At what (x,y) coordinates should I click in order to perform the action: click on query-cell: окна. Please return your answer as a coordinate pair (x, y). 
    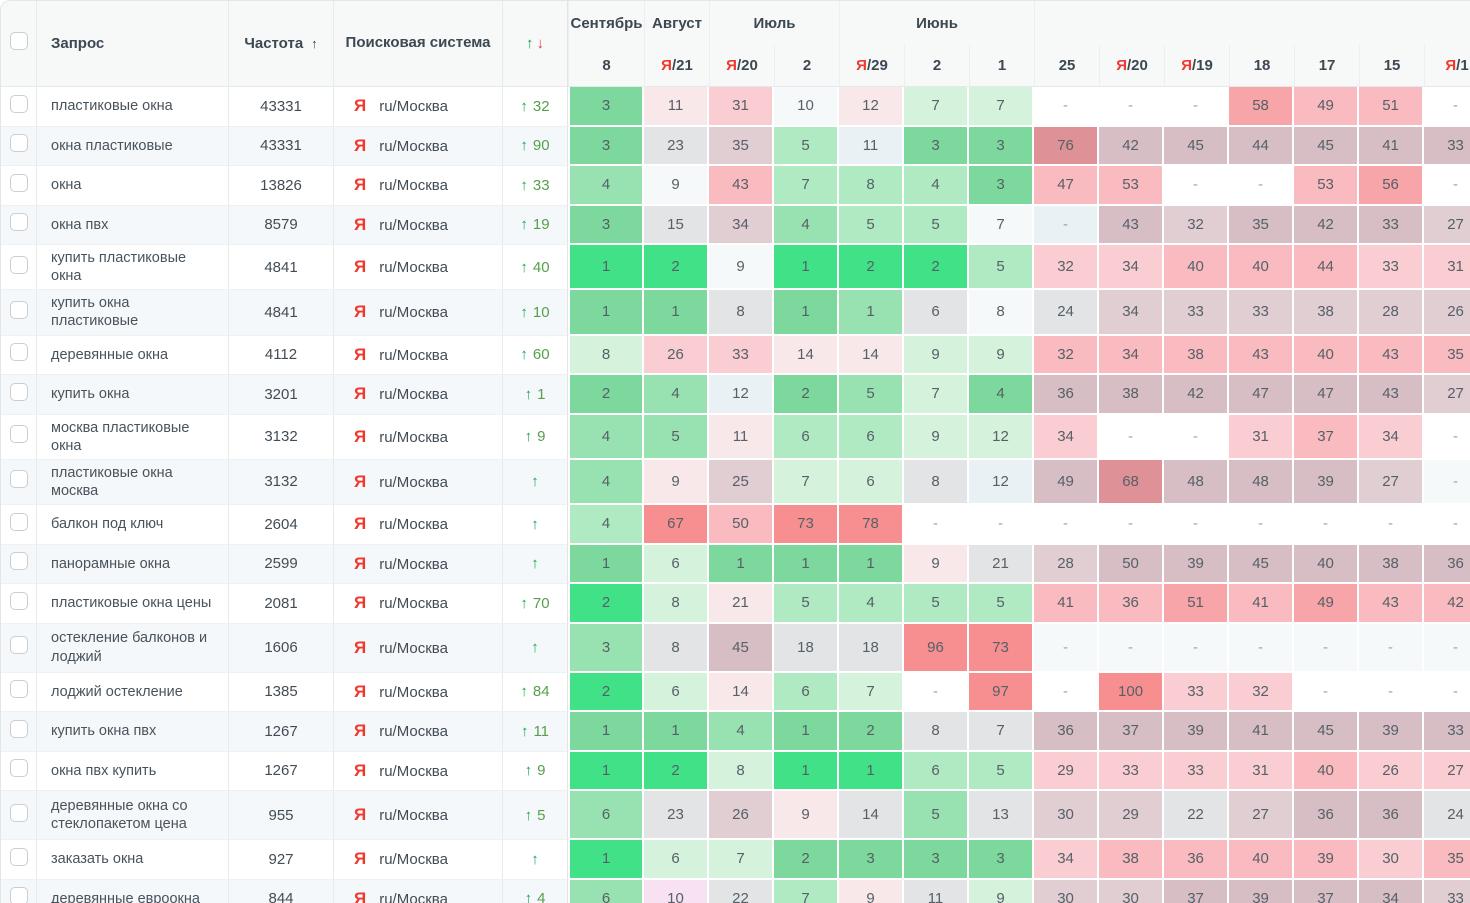
    Looking at the image, I should click on (133, 186).